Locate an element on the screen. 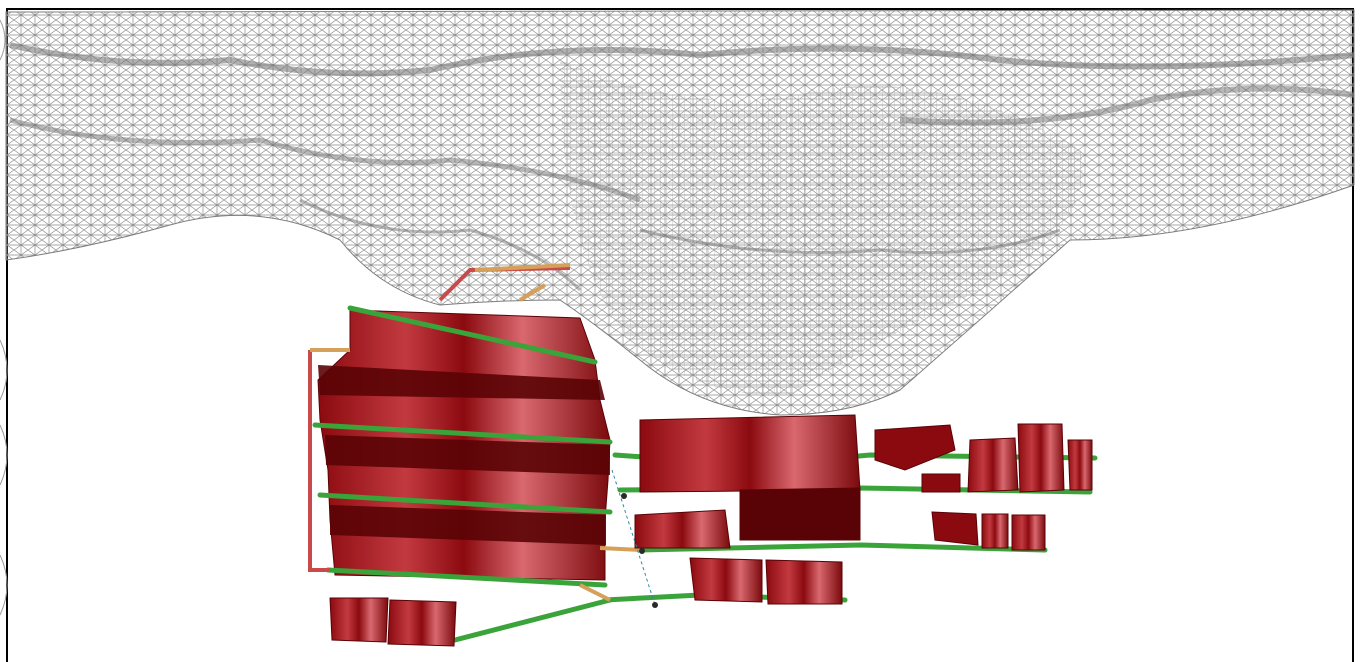 The height and width of the screenshot is (662, 1362). left-edge-arcs is located at coordinates (4, 317).